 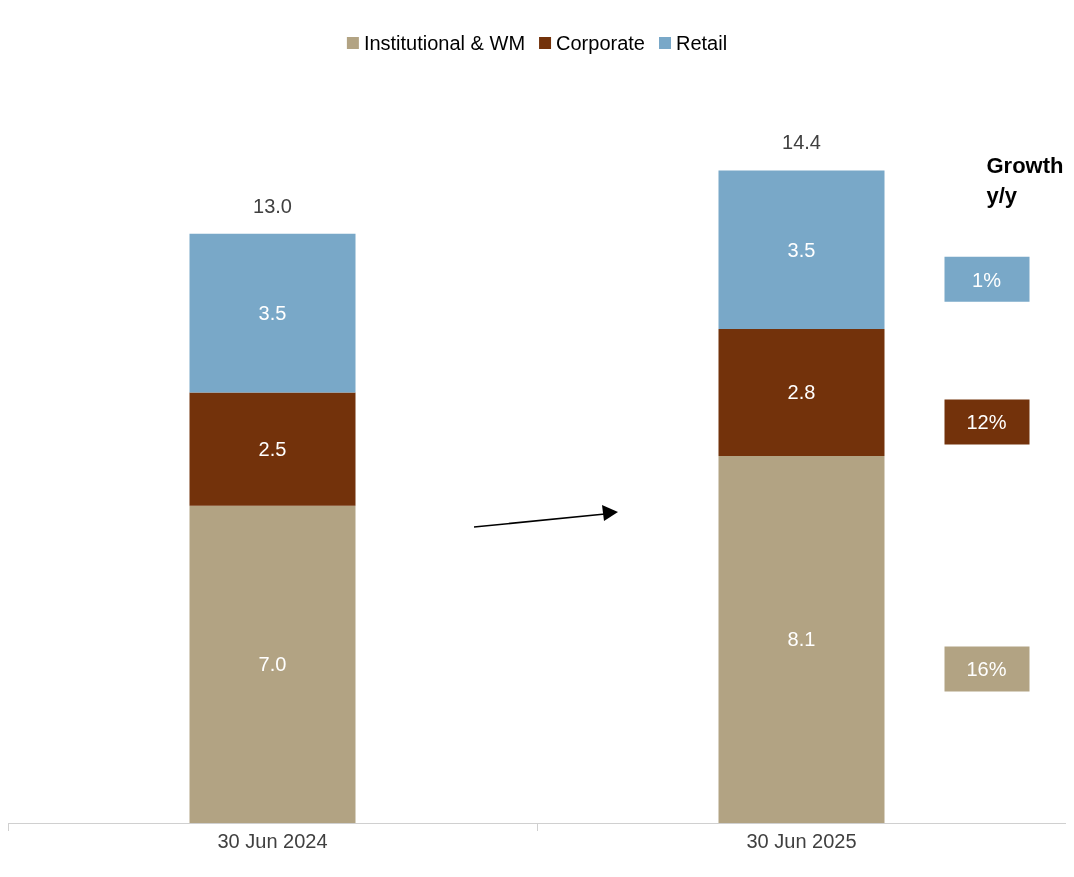 What do you see at coordinates (701, 43) in the screenshot?
I see `legend-label: Retail` at bounding box center [701, 43].